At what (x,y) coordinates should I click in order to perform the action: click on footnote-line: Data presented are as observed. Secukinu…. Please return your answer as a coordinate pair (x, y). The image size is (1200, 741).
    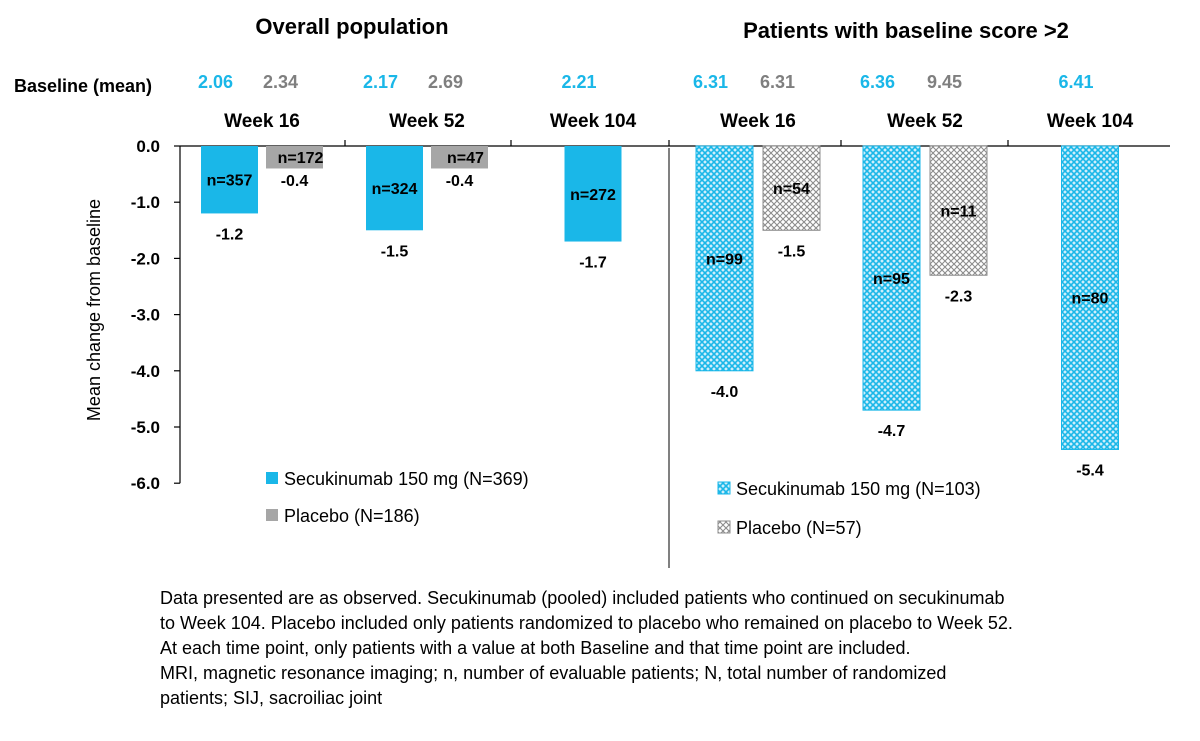
    Looking at the image, I should click on (582, 598).